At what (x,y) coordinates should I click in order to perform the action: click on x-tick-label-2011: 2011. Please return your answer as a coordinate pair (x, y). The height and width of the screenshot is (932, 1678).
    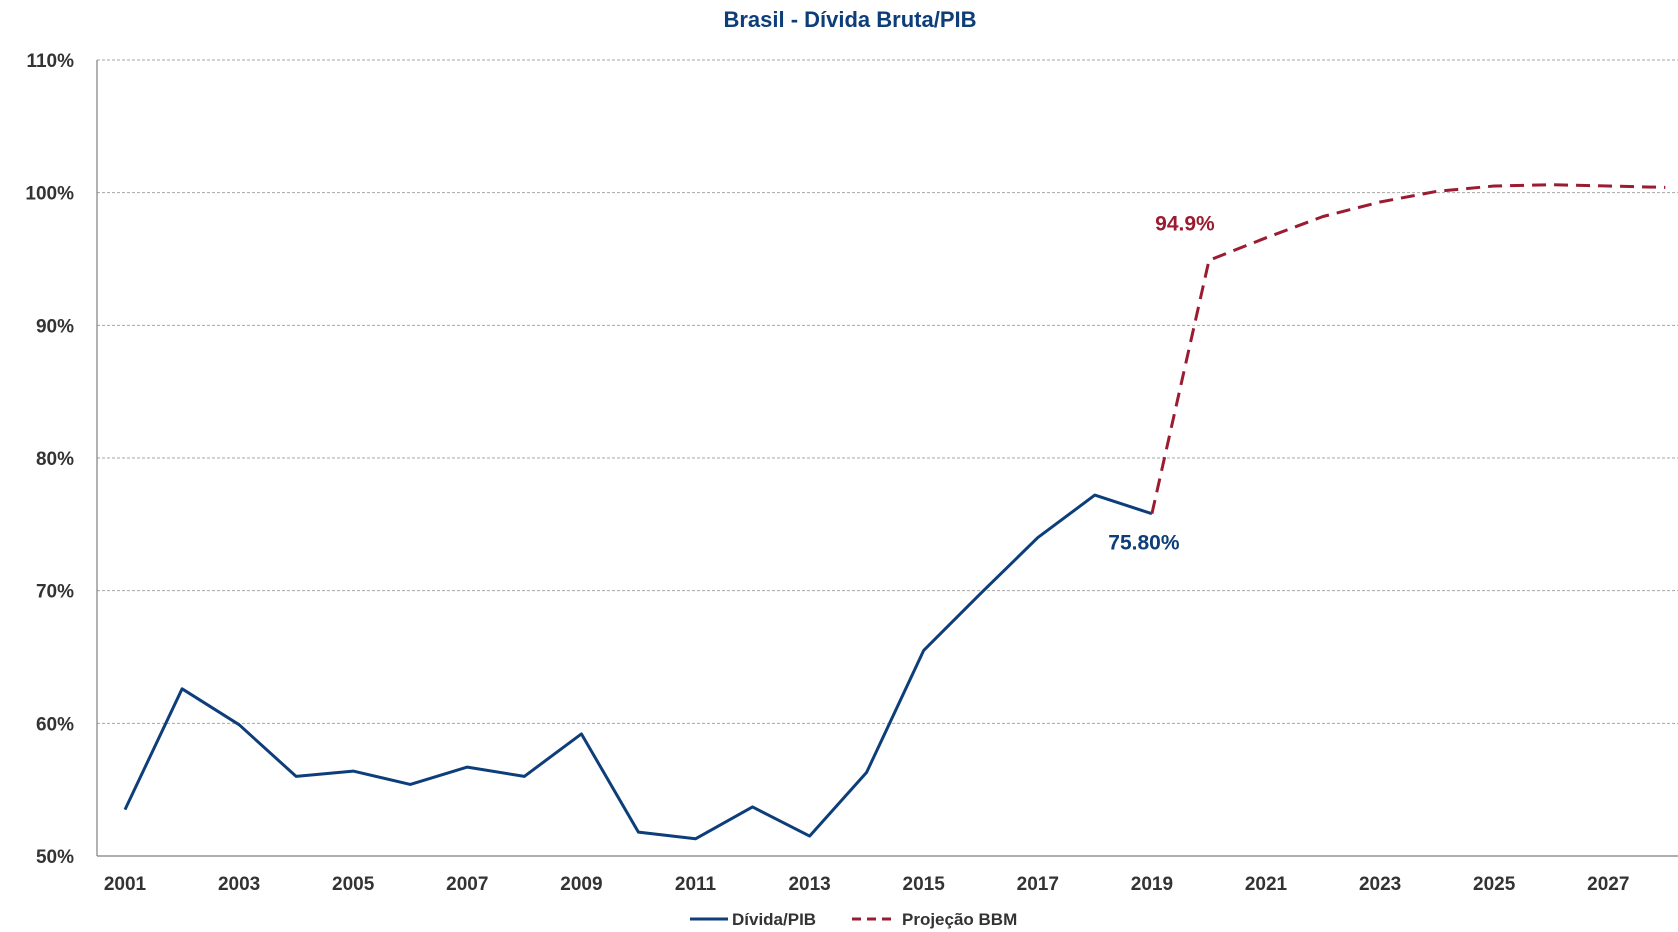
    Looking at the image, I should click on (696, 884).